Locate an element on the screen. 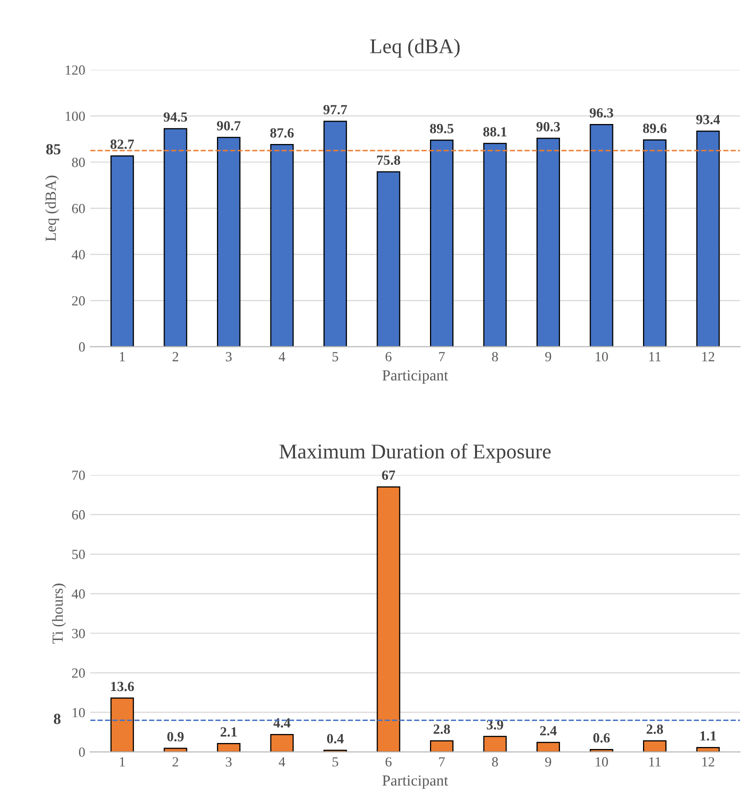  data-label: 0.9 is located at coordinates (175, 737).